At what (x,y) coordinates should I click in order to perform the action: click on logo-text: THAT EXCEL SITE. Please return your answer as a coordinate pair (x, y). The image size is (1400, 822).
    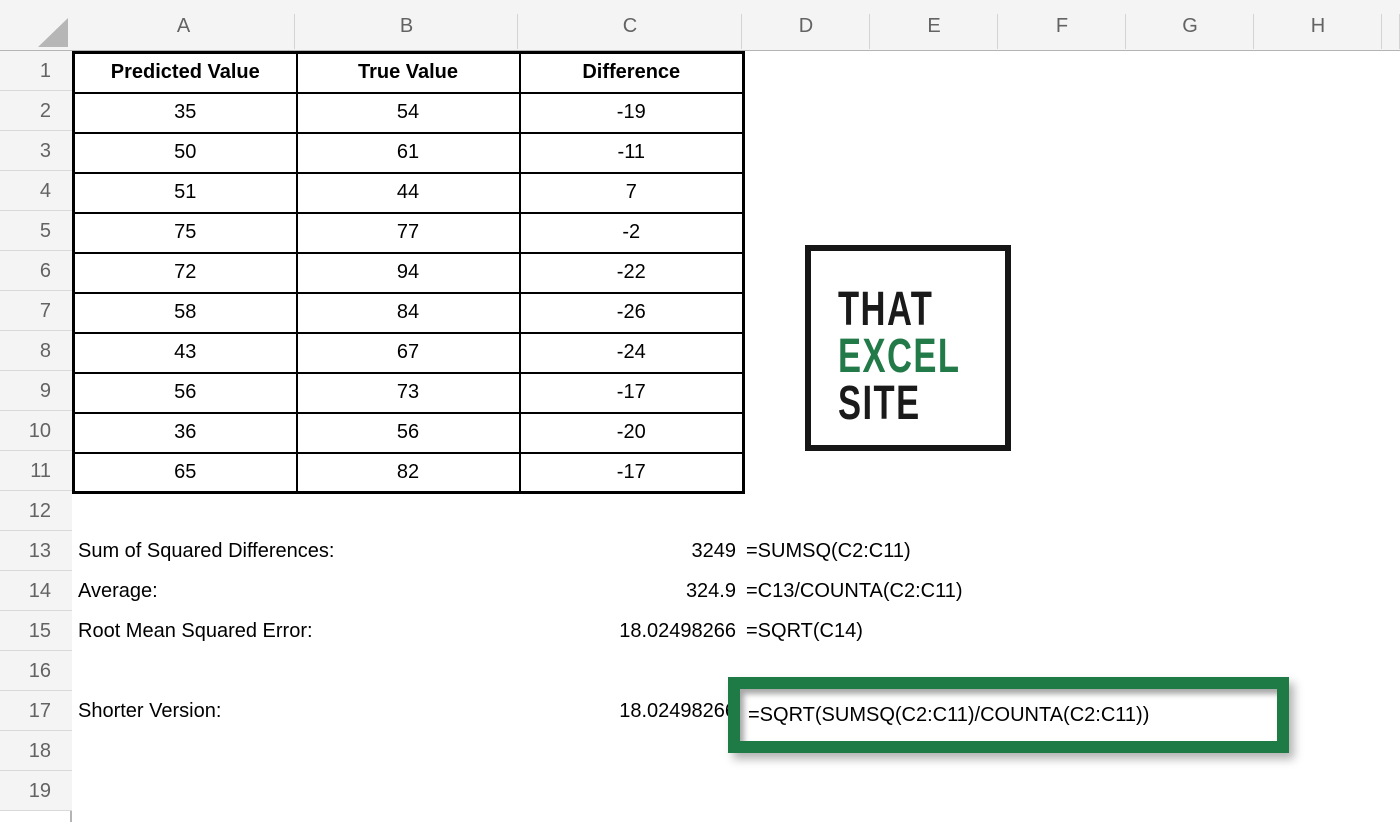
    Looking at the image, I should click on (923, 356).